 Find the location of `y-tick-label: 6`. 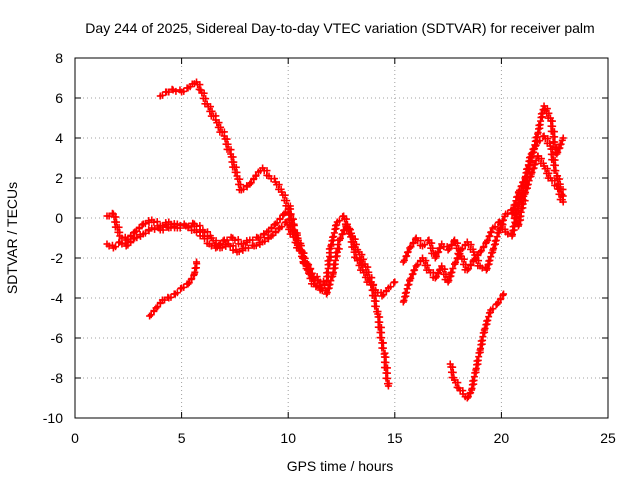

y-tick-label: 6 is located at coordinates (59, 98).